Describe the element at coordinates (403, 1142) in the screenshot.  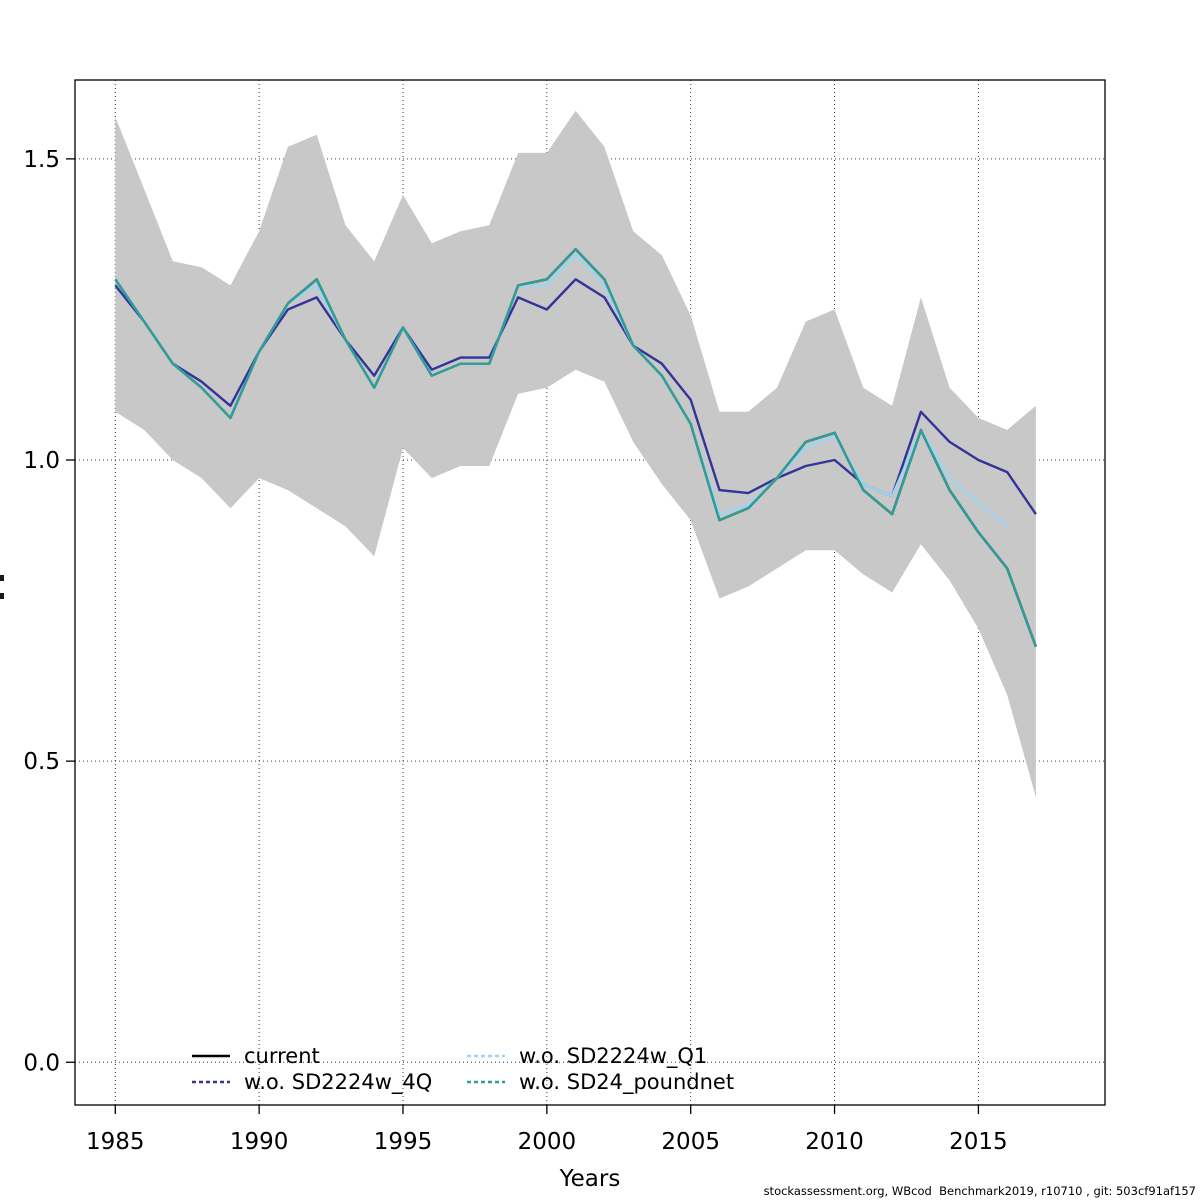
I see `x-tick-label-1995: 1995` at that location.